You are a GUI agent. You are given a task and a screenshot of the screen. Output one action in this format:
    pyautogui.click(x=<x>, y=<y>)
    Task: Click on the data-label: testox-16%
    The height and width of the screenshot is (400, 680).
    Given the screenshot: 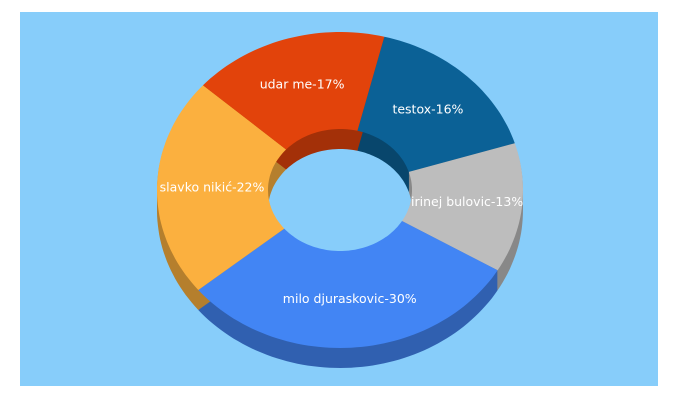 What is the action you would take?
    pyautogui.click(x=427, y=109)
    